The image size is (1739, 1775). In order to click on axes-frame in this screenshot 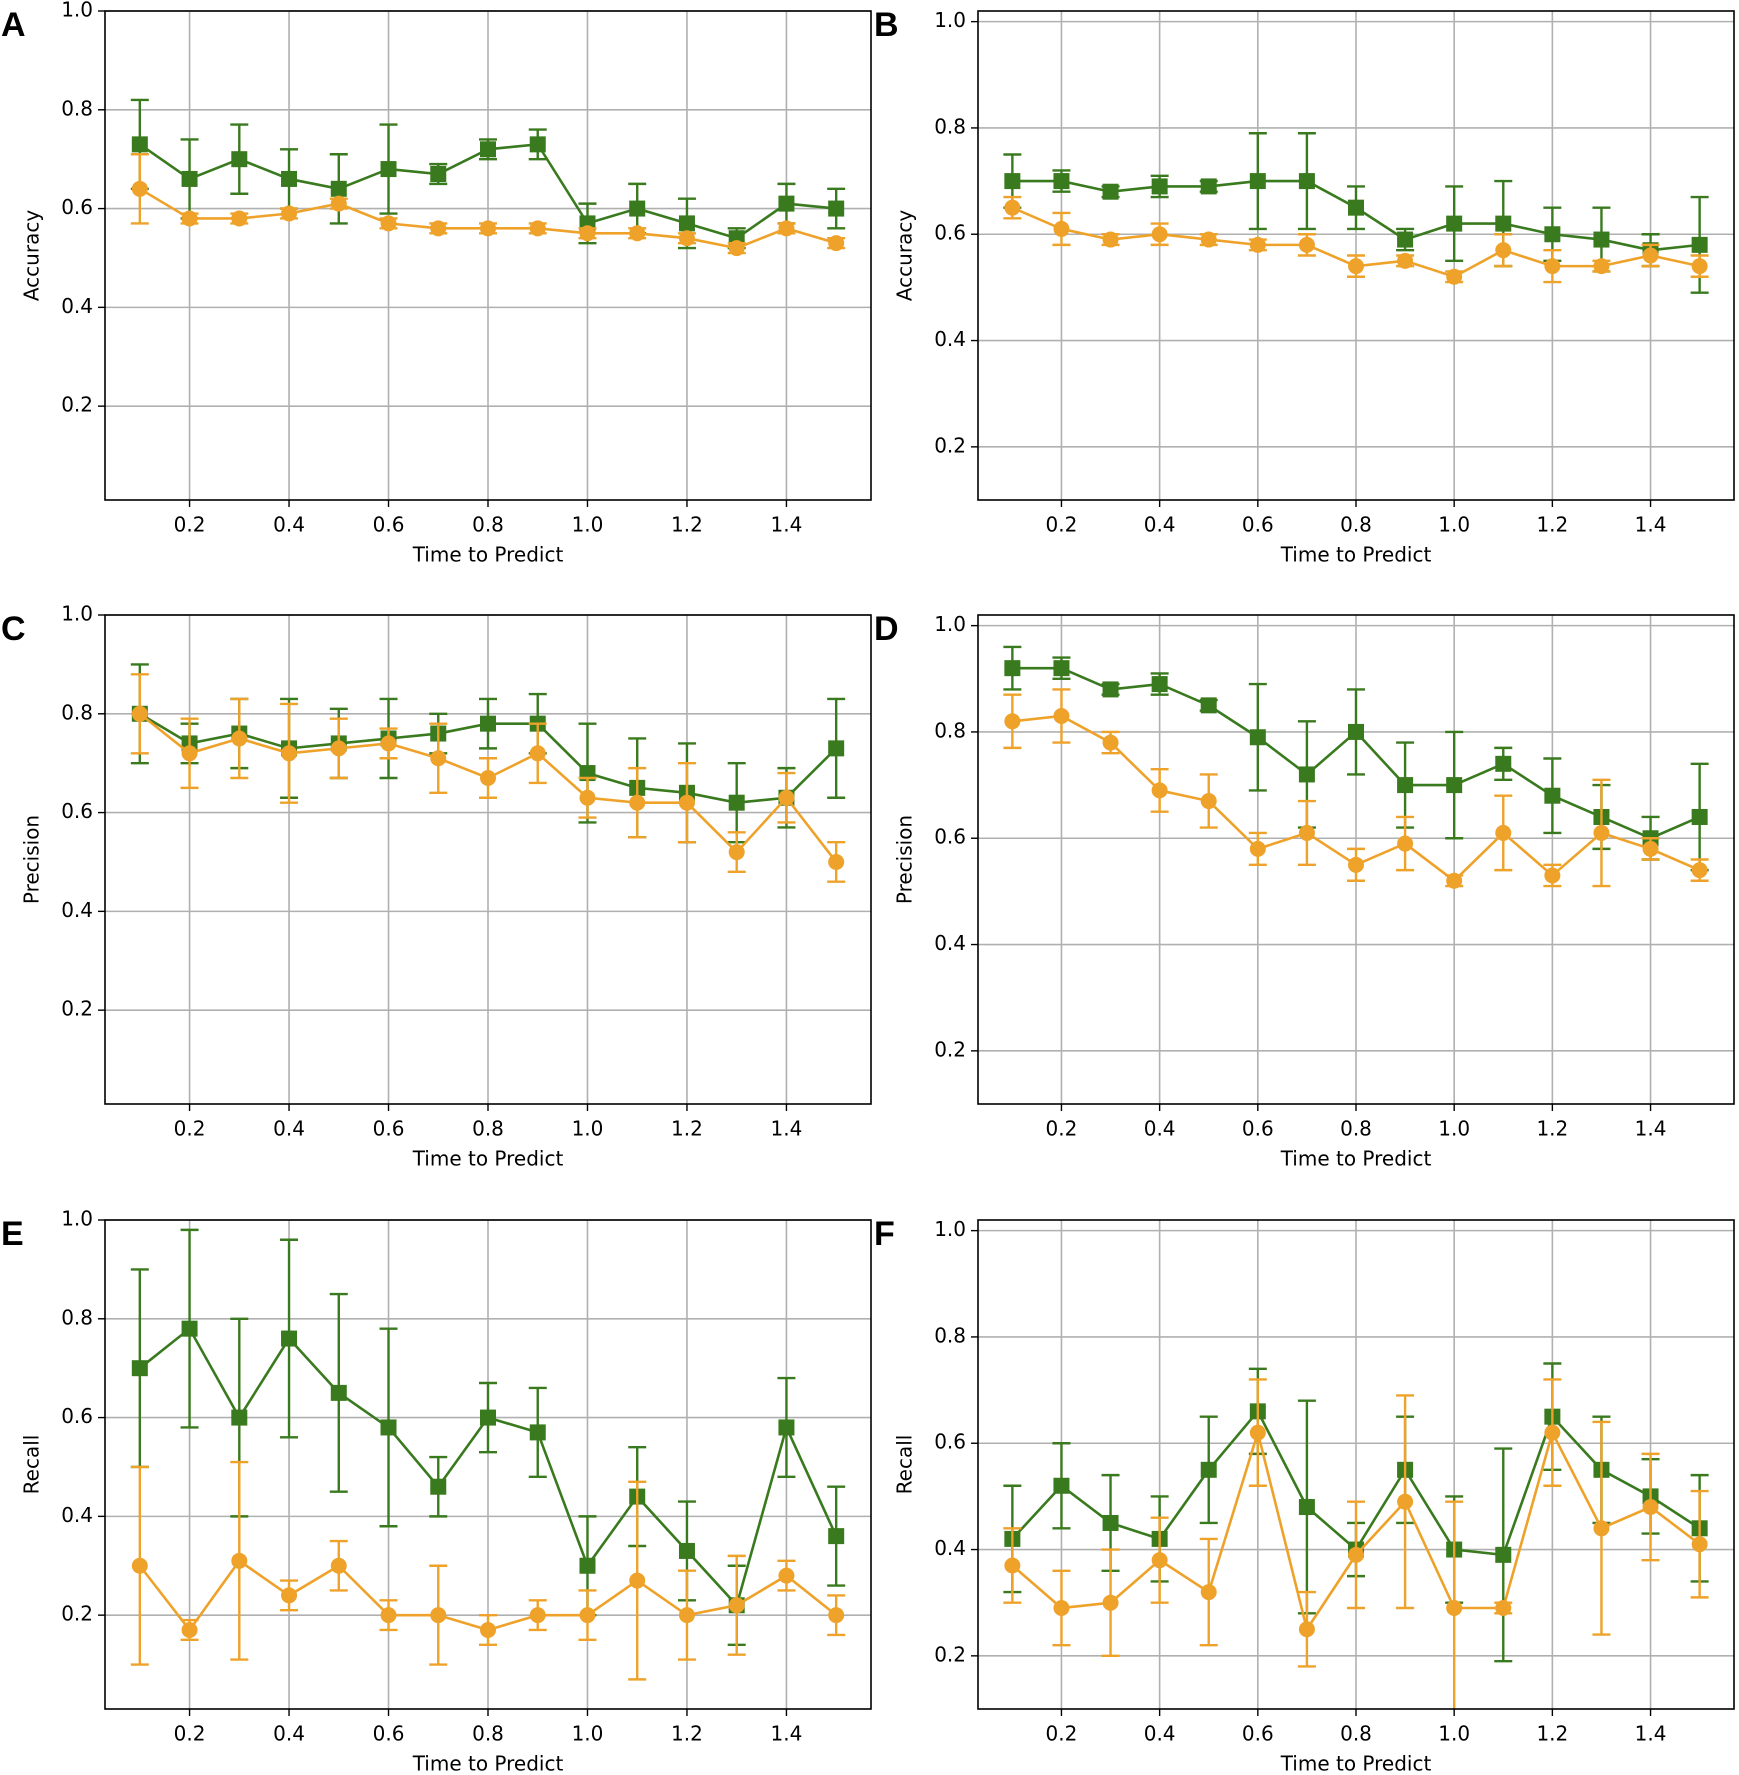, I will do `click(1356, 255)`.